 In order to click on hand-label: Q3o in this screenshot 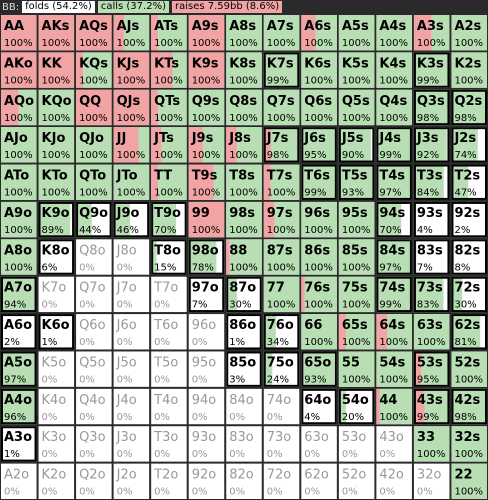, I will do `click(92, 437)`.